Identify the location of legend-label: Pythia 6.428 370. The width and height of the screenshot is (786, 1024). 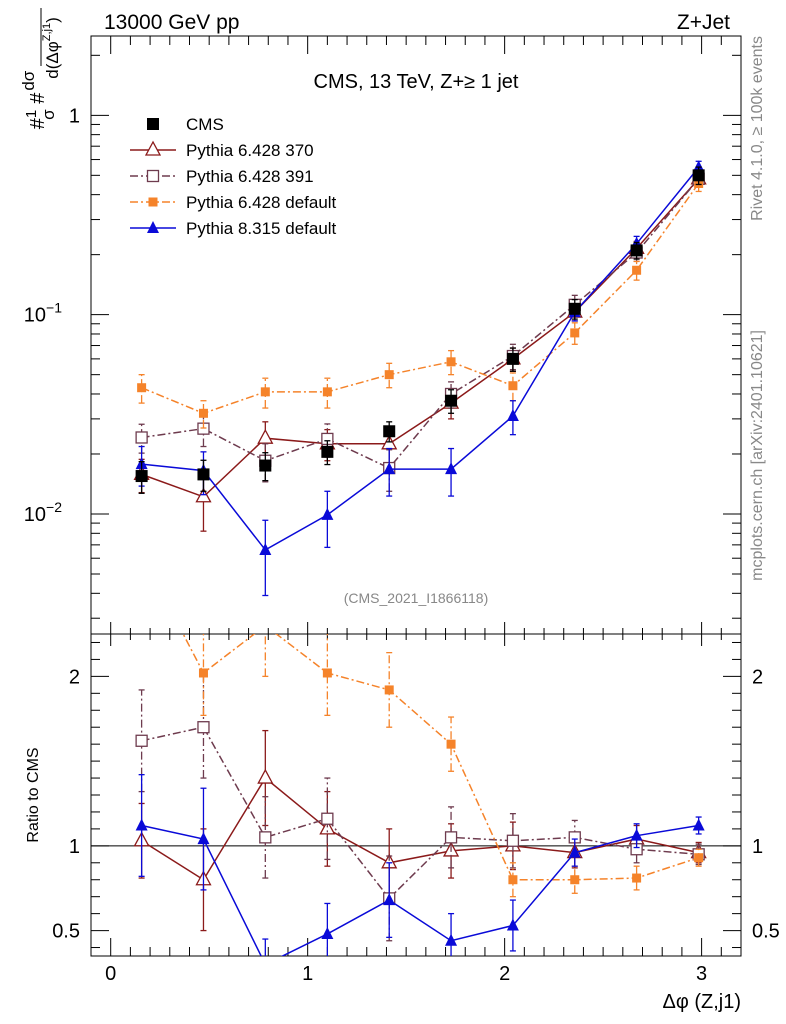
(250, 150).